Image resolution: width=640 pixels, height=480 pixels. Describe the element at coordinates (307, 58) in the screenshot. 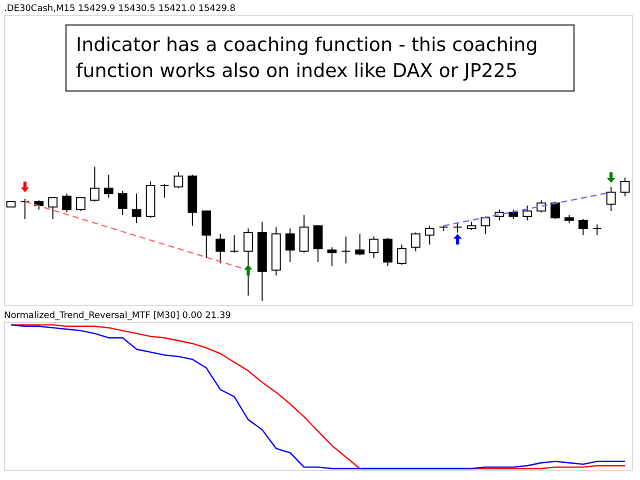

I see `text: Indicator has a coaching function - this coaching function works also on index like DAX or JP225` at that location.